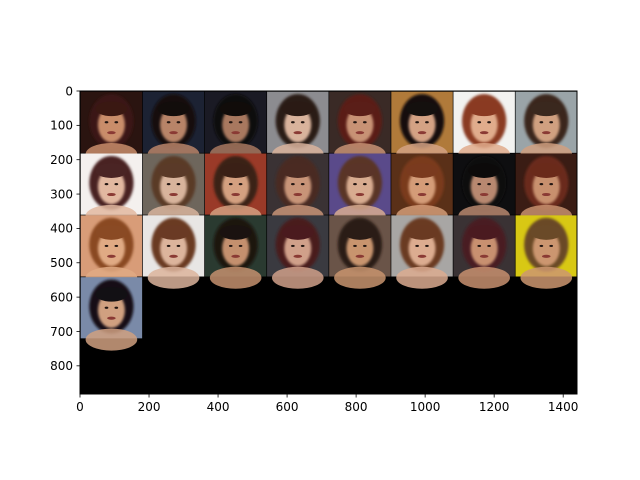 The image size is (640, 480). I want to click on x-tick-label: 600, so click(287, 407).